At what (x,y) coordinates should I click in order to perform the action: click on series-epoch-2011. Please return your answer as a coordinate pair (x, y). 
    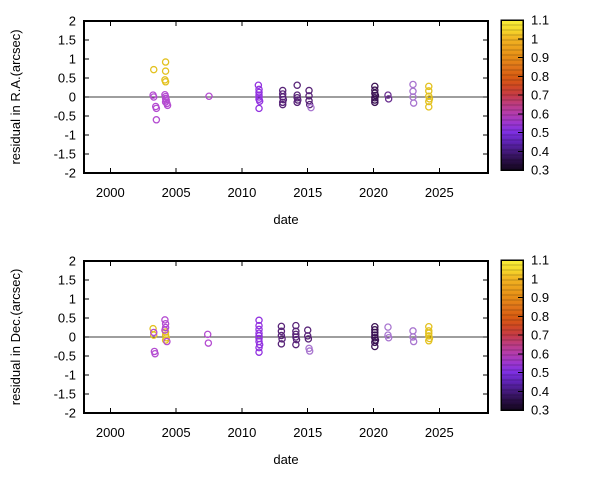
    Looking at the image, I should click on (259, 336).